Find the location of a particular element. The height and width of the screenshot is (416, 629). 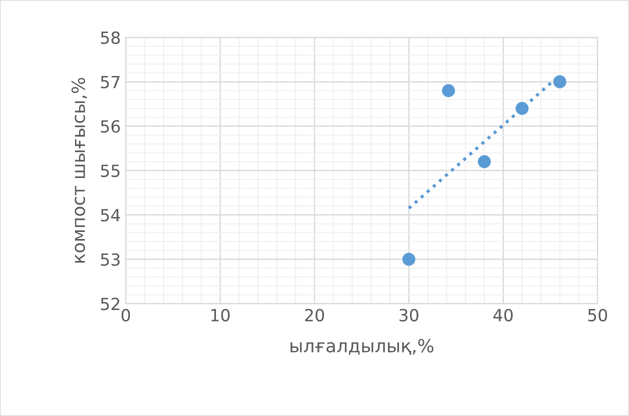

x-tick-label: 50 is located at coordinates (598, 315).